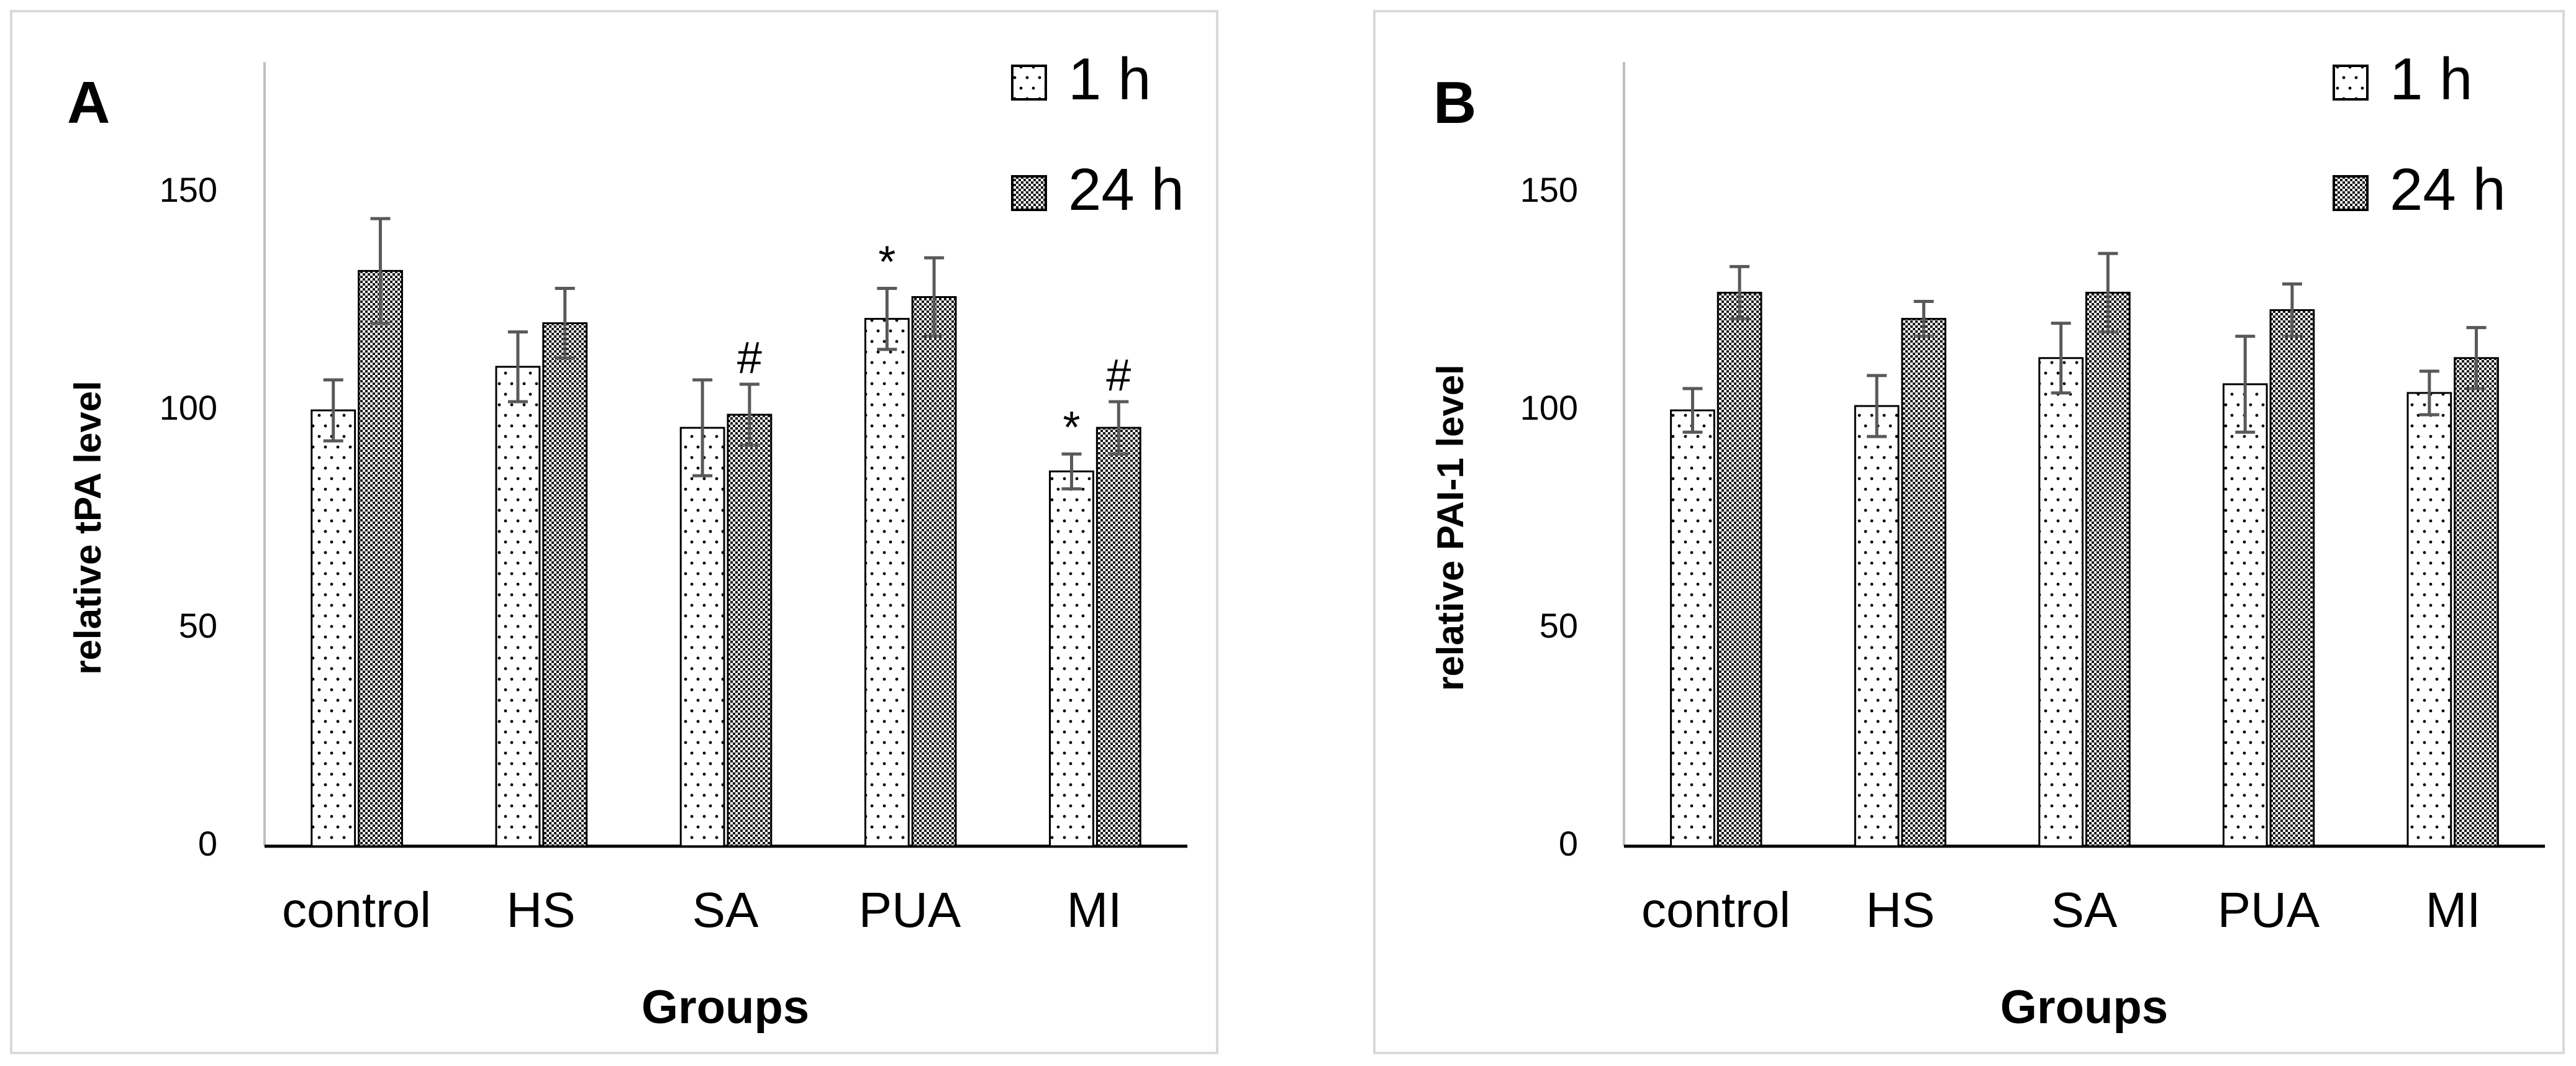  I want to click on panel-b-bar-hs-24h, so click(1924, 582).